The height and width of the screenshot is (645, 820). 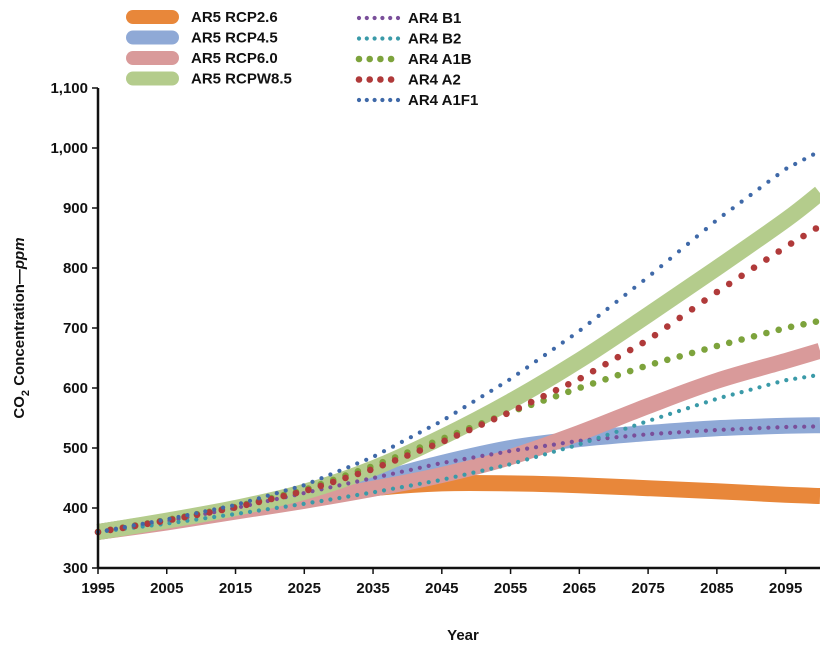 What do you see at coordinates (166, 588) in the screenshot?
I see `x-tick-label: 2005` at bounding box center [166, 588].